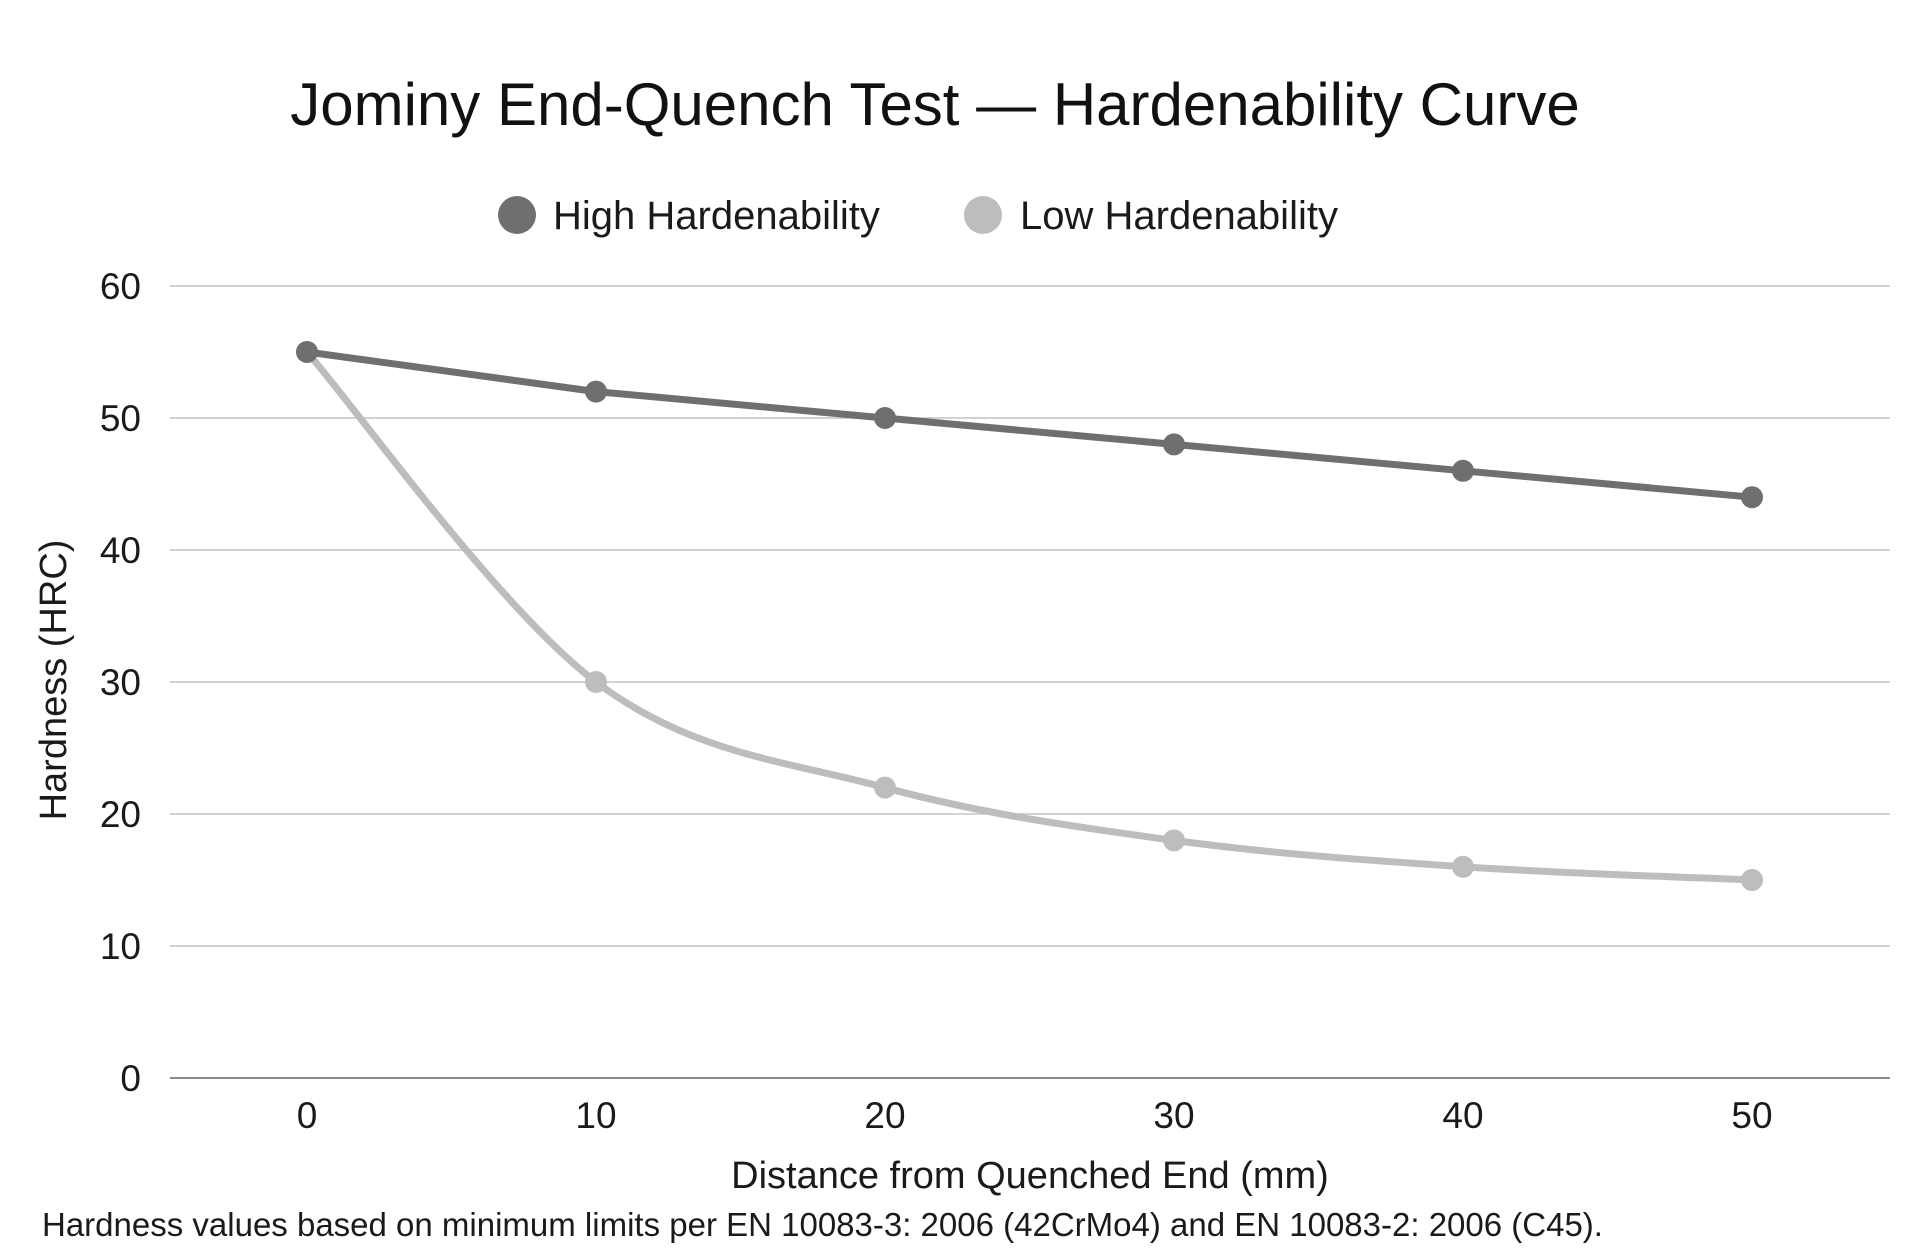  What do you see at coordinates (1030, 1176) in the screenshot?
I see `x-axis-title: Distance from Quenched End (mm)` at bounding box center [1030, 1176].